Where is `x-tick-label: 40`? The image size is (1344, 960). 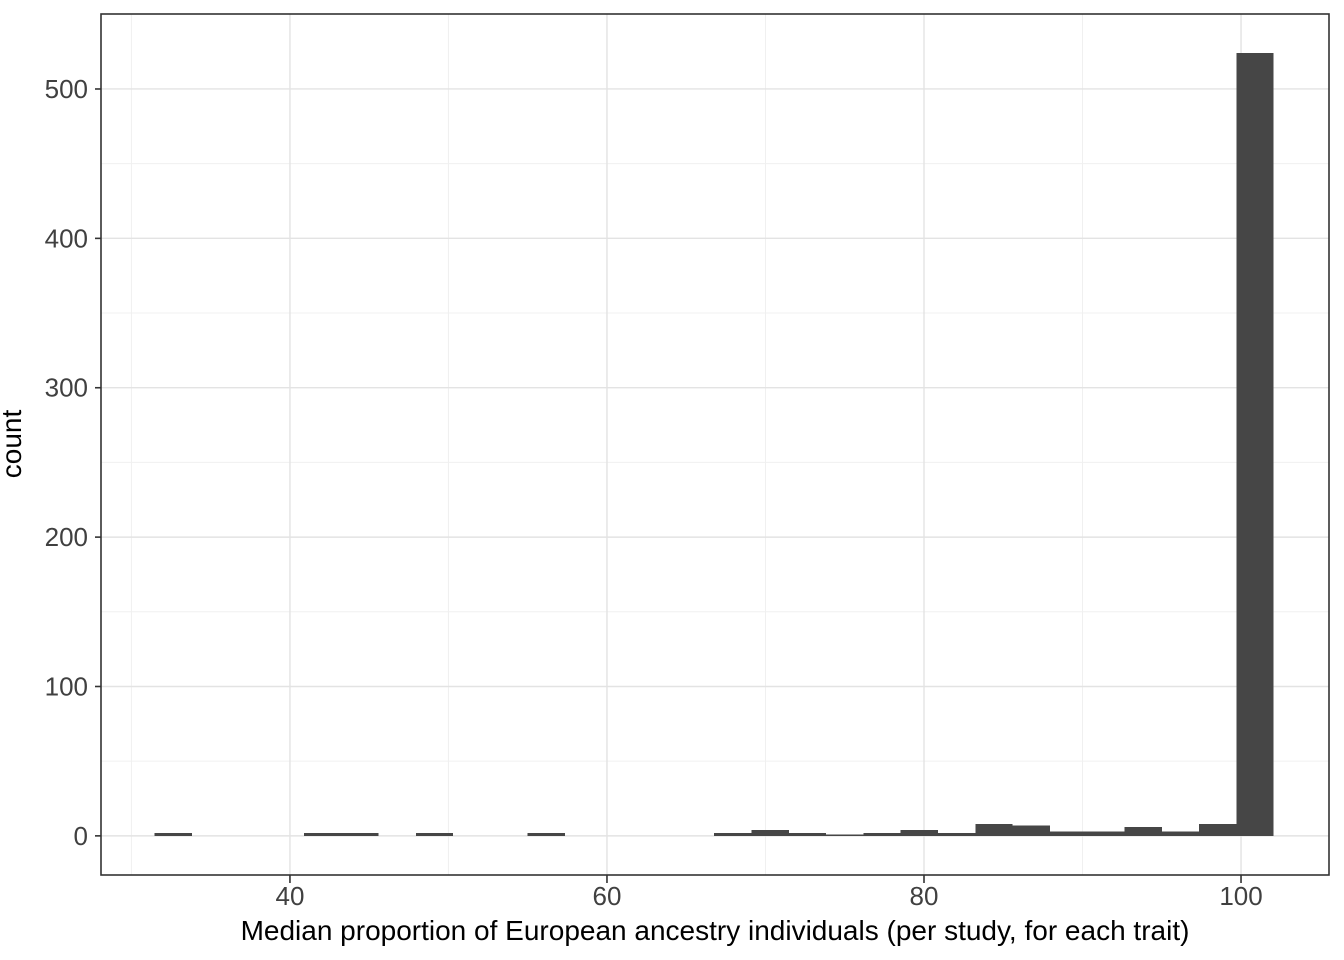
x-tick-label: 40 is located at coordinates (289, 896).